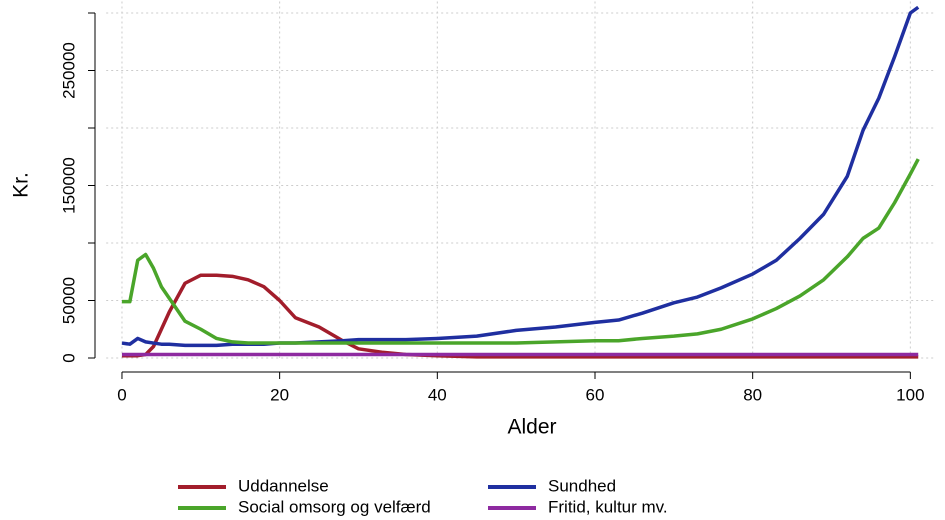  Describe the element at coordinates (121, 394) in the screenshot. I see `x-tick-label: 0` at that location.